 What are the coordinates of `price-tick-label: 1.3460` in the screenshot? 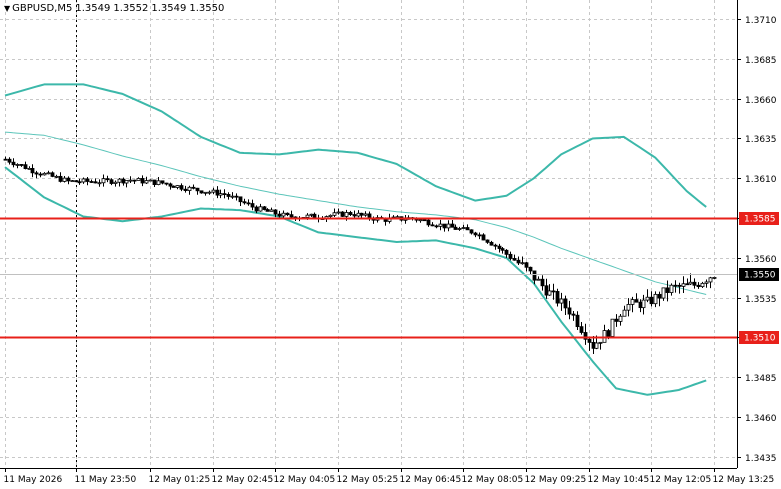 It's located at (761, 419).